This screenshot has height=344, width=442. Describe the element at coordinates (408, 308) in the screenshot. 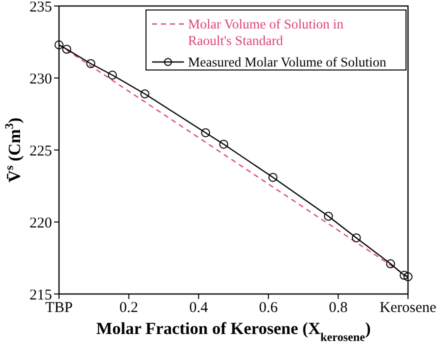

I see `x-tick-label: Kerosene` at that location.